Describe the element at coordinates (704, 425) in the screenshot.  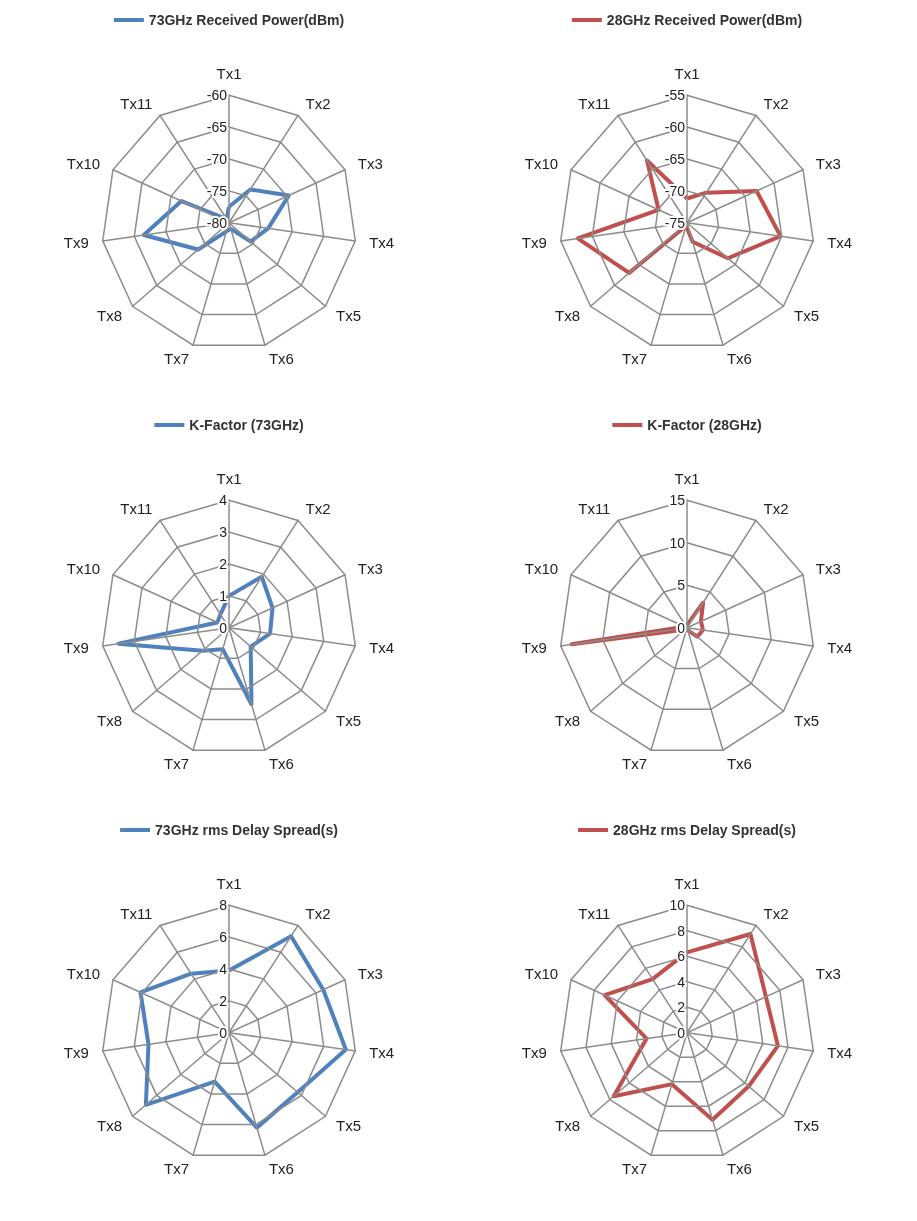
I see `legend-label: K-Factor (28GHz)` at that location.